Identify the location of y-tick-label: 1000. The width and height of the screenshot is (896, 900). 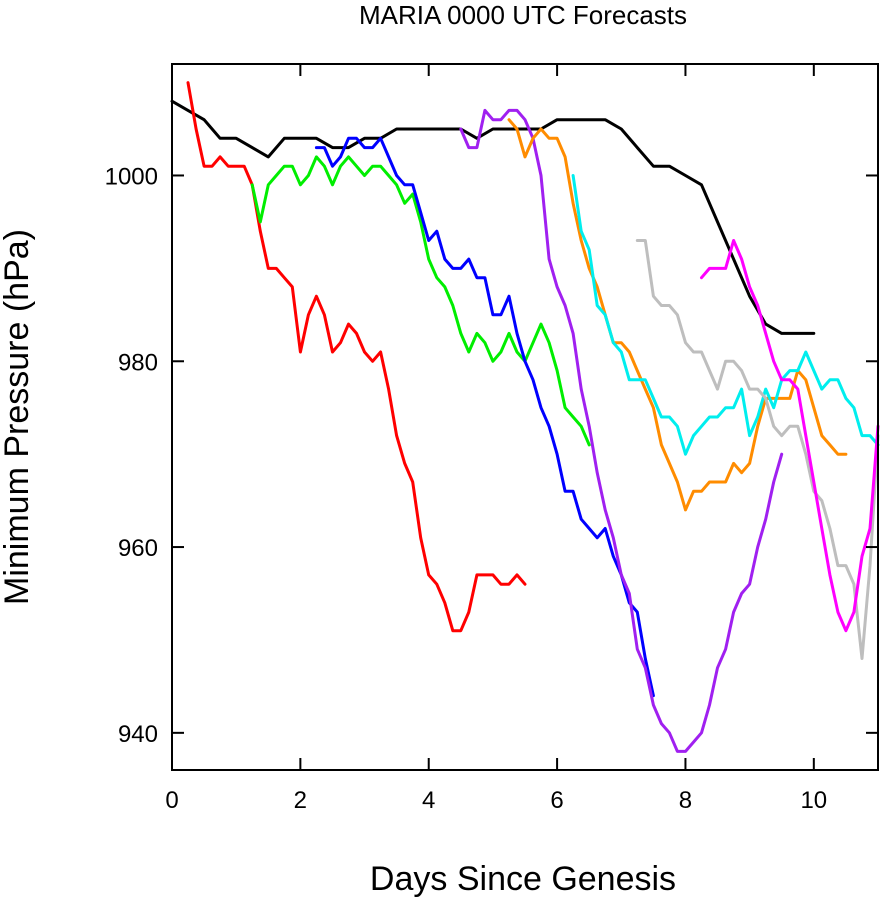
(131, 176).